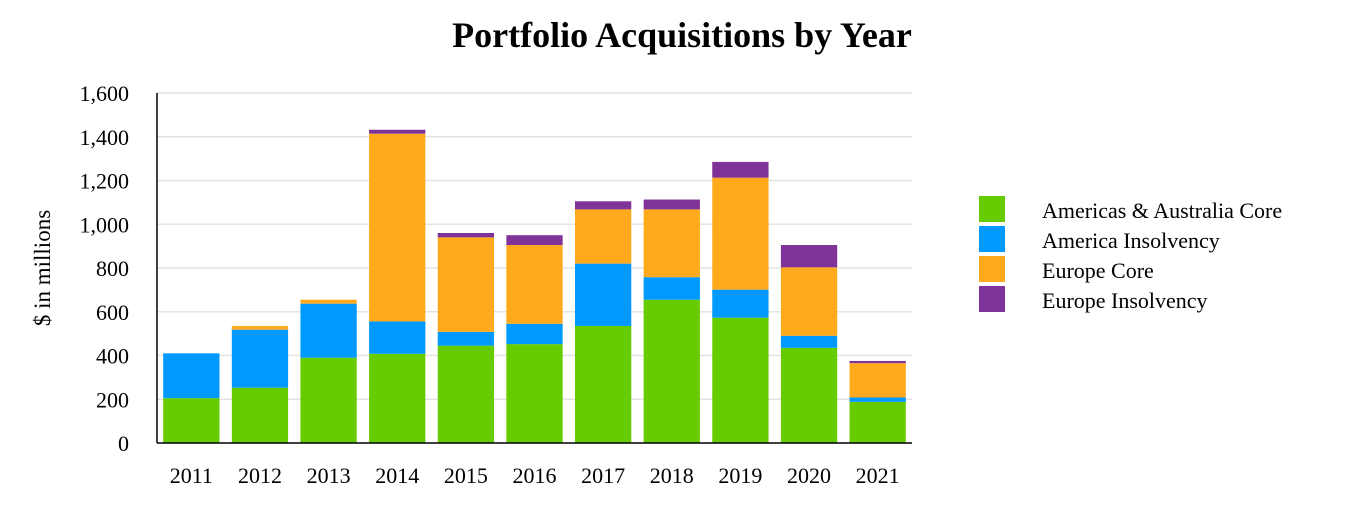 Image resolution: width=1364 pixels, height=506 pixels. I want to click on legend-label: America Insolvency, so click(1131, 240).